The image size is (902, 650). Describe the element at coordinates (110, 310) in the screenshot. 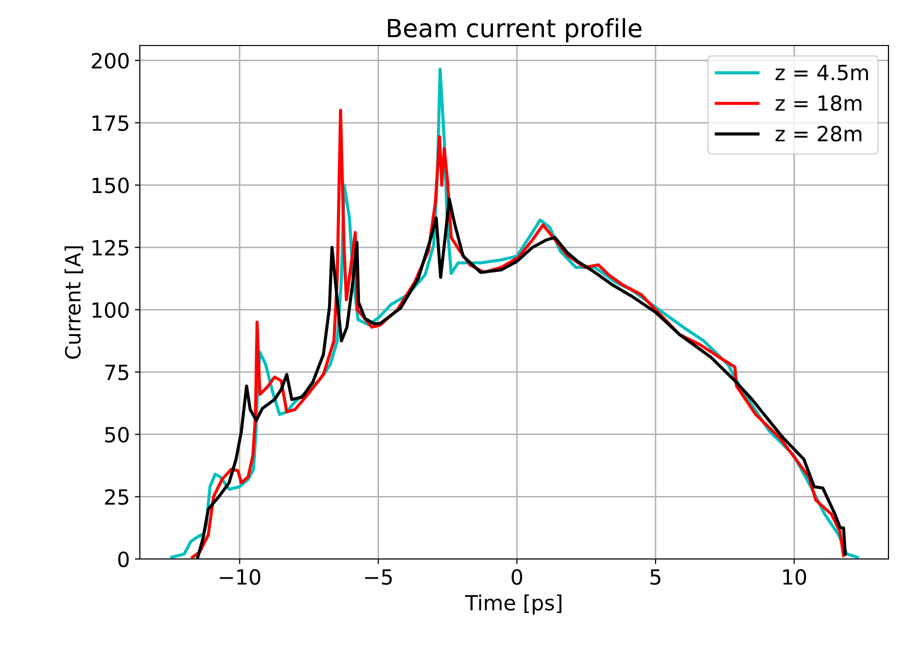

I see `y-tick-label: 100` at that location.